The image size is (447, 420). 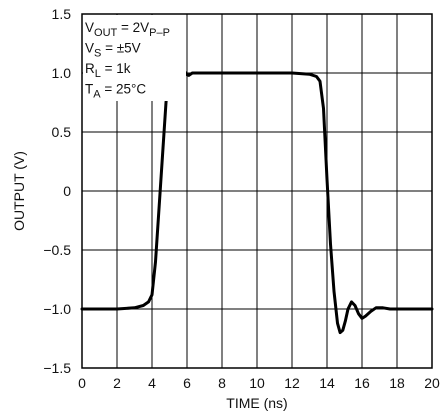 What do you see at coordinates (432, 383) in the screenshot?
I see `x-tick-label: 20` at bounding box center [432, 383].